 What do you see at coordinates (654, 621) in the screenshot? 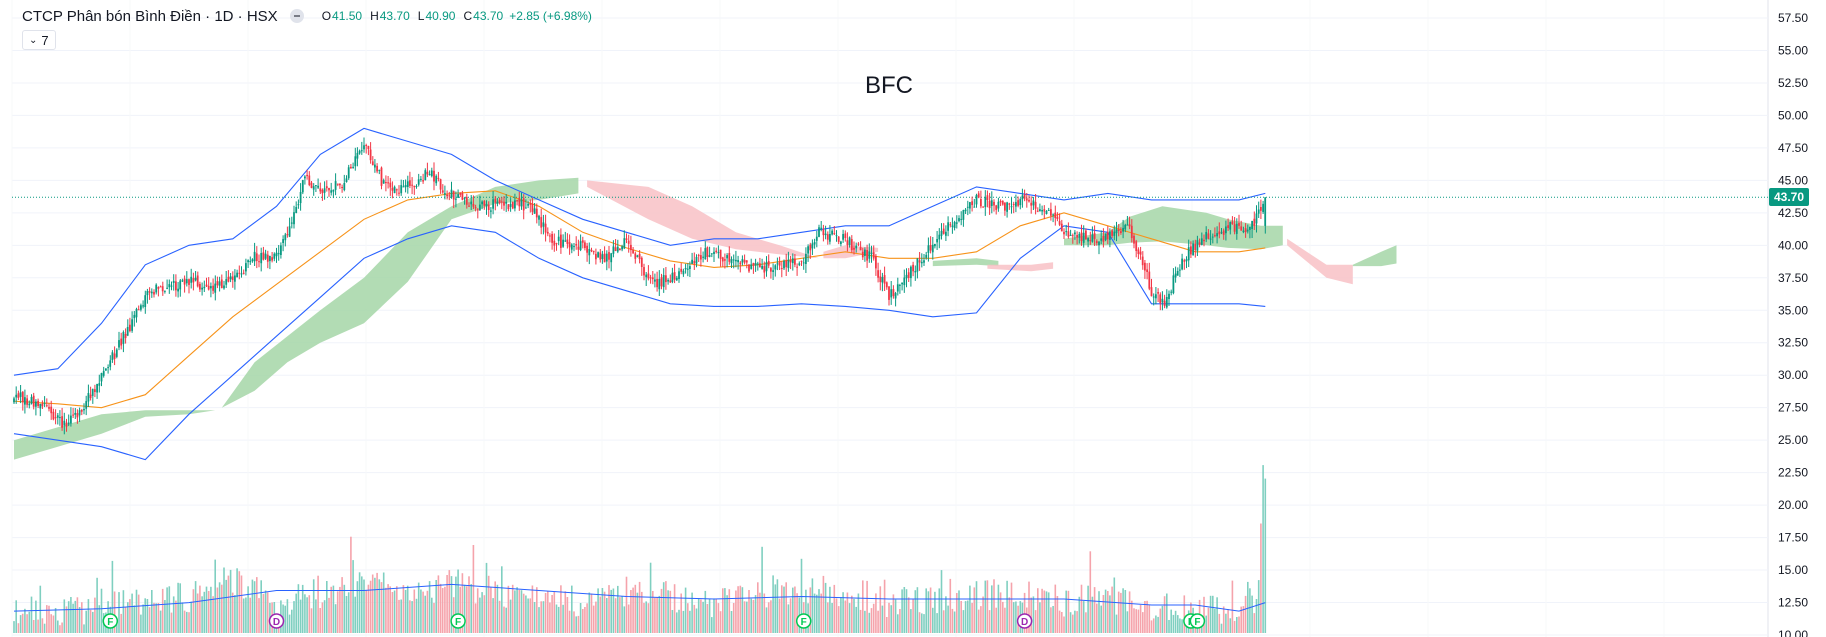
I see `event-markers: FDFFDFF` at bounding box center [654, 621].